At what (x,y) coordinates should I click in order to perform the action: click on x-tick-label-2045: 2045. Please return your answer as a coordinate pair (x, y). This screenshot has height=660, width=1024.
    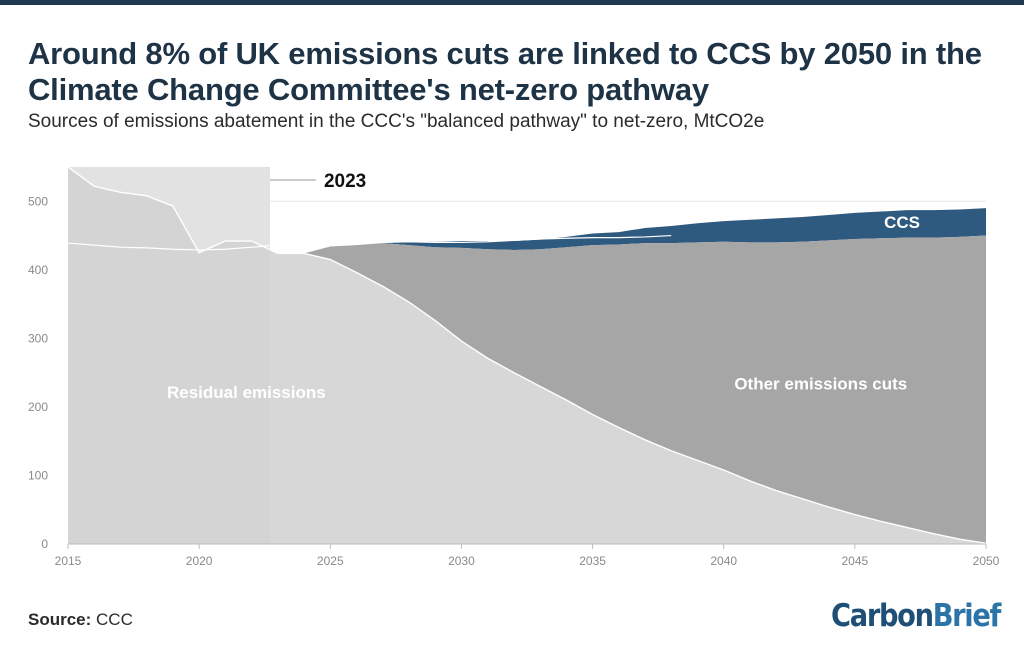
    Looking at the image, I should click on (855, 561).